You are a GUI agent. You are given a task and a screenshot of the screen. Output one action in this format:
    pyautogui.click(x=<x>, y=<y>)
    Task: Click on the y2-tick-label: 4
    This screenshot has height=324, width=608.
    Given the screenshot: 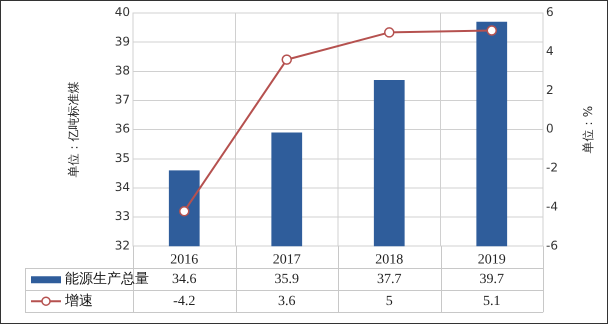 What is the action you would take?
    pyautogui.click(x=550, y=51)
    